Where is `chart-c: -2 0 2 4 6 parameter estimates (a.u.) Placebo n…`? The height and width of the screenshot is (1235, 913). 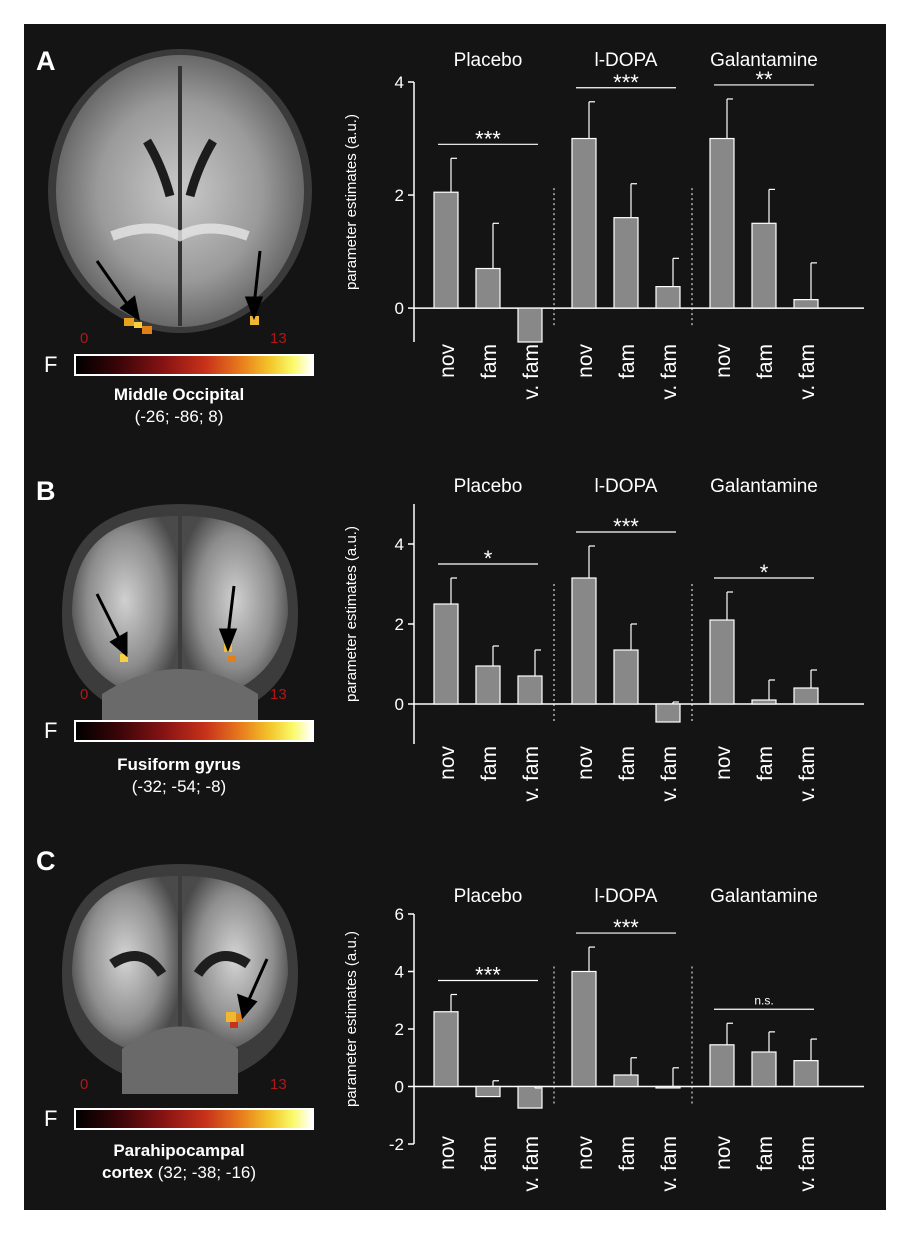
chart-c: -2 0 2 4 6 parameter estimates (a.u.) Placebo n… is located at coordinates (603, 1039).